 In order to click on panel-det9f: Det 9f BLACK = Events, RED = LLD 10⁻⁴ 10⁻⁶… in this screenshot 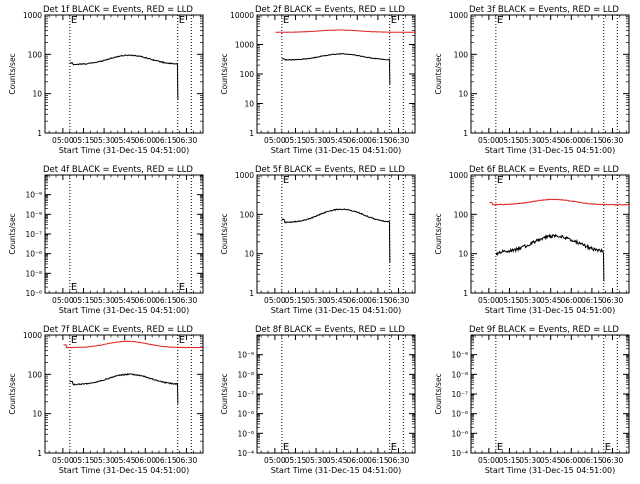, I will do `click(532, 400)`.